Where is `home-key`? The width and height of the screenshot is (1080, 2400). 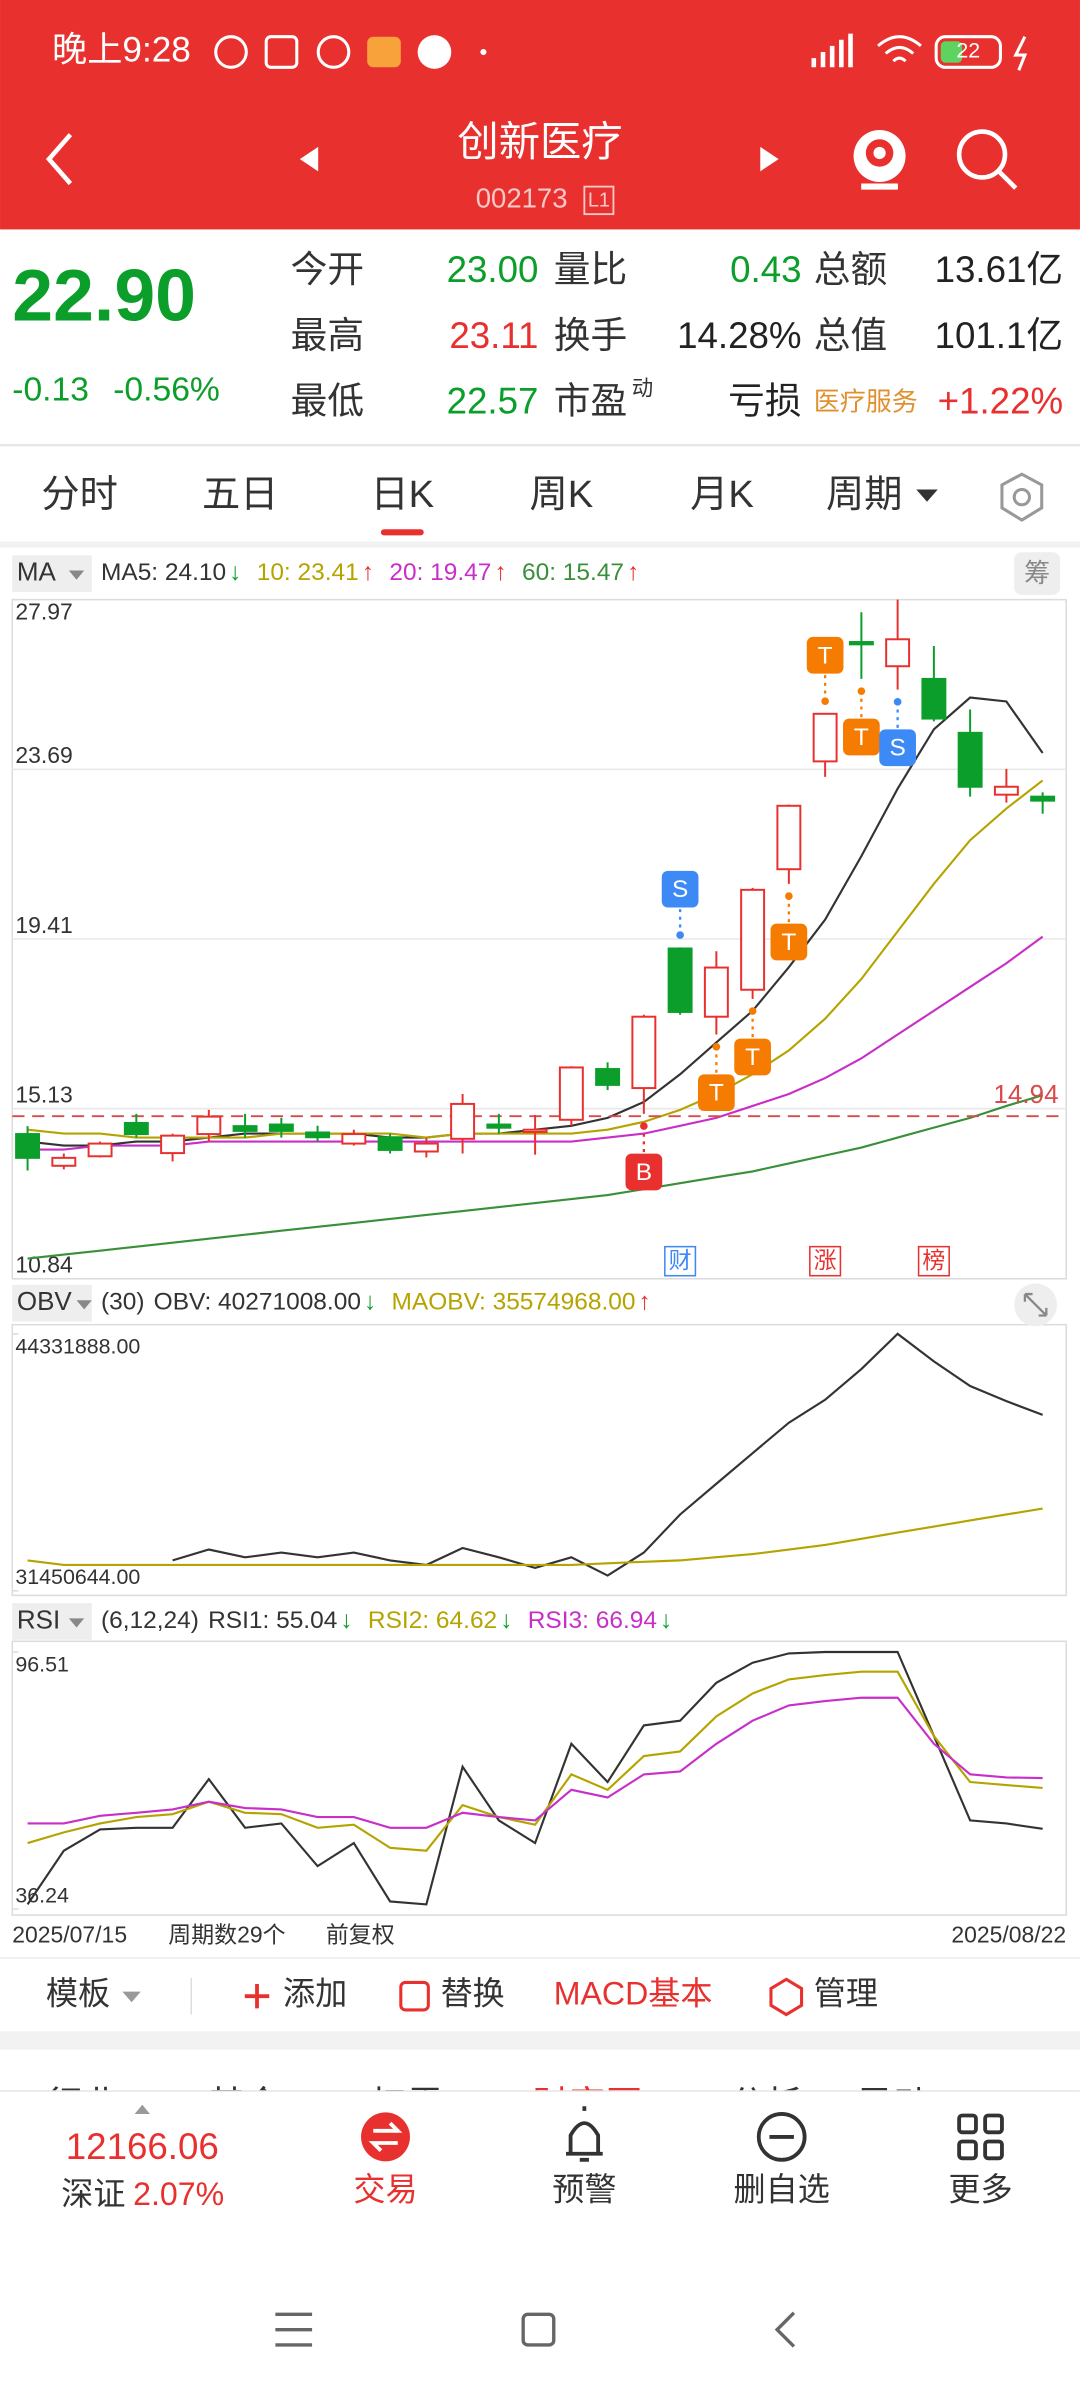
home-key is located at coordinates (538, 2329).